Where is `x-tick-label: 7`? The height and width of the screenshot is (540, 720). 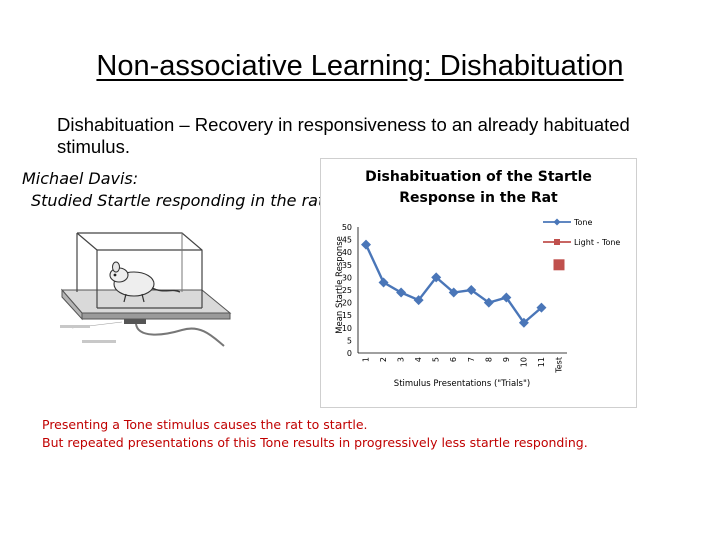 x-tick-label: 7 is located at coordinates (471, 359).